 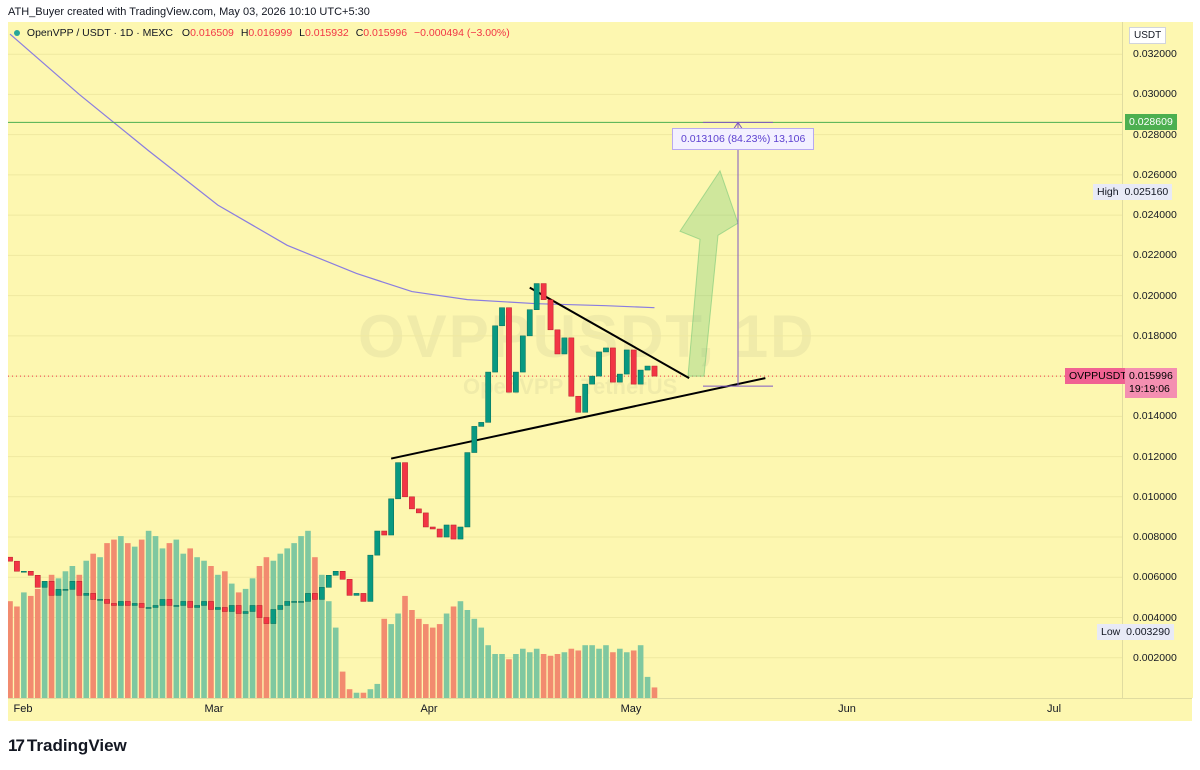 I want to click on tradingview-logo: 17 TradingView, so click(x=67, y=746).